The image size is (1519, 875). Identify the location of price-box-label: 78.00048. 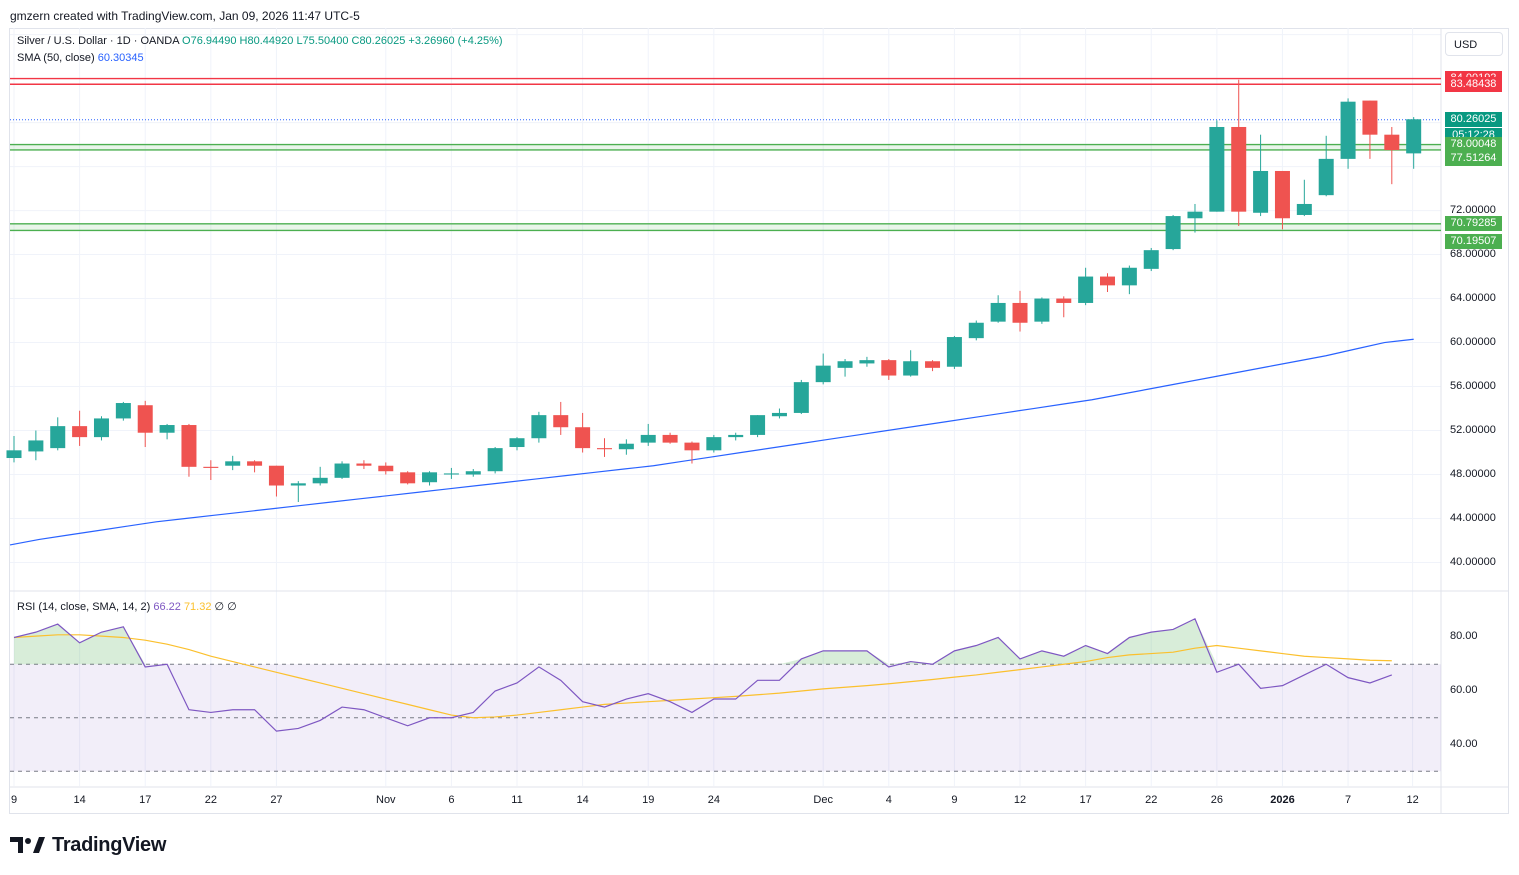
(1473, 145).